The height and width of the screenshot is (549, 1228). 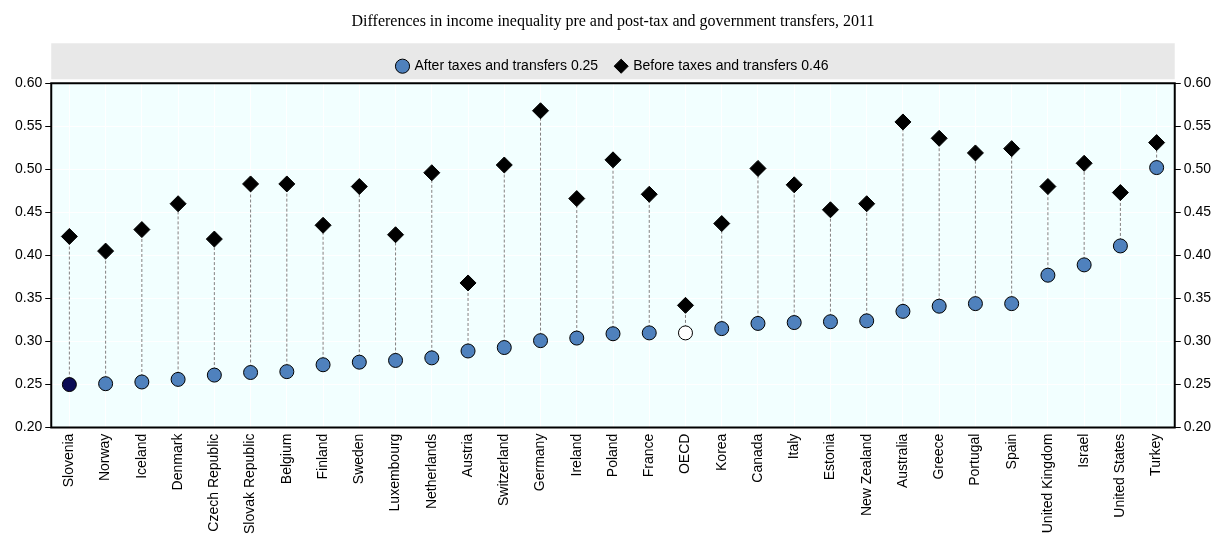 I want to click on y-tick-label: 0.30, so click(x=29, y=340).